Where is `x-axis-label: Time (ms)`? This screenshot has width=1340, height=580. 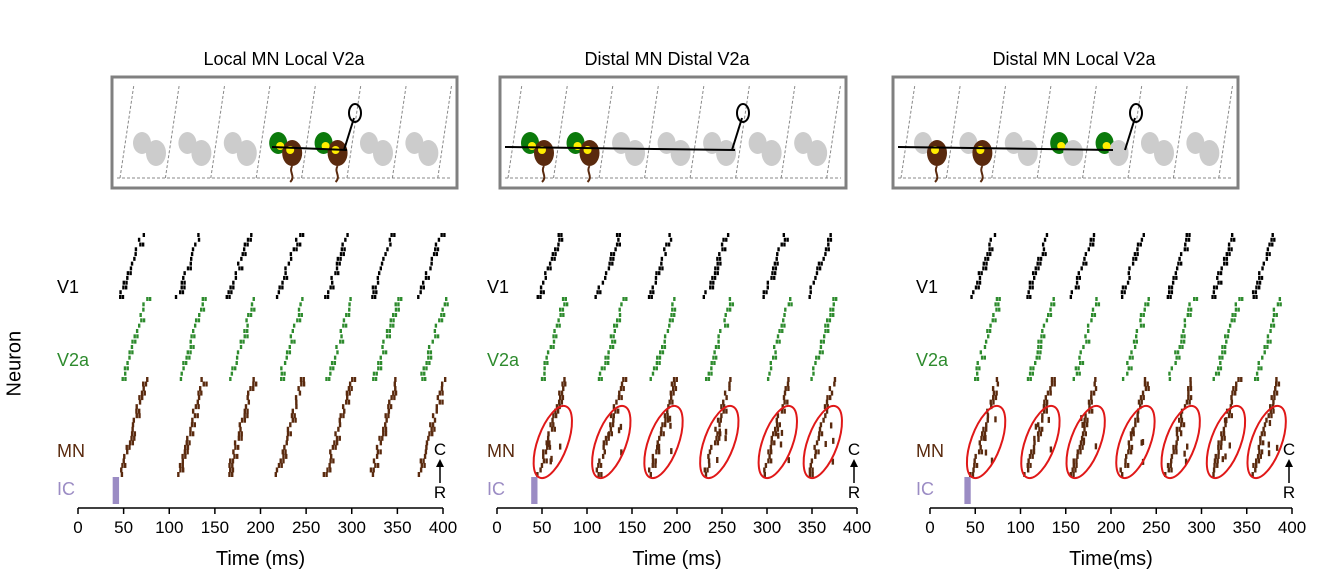
x-axis-label: Time (ms) is located at coordinates (260, 559).